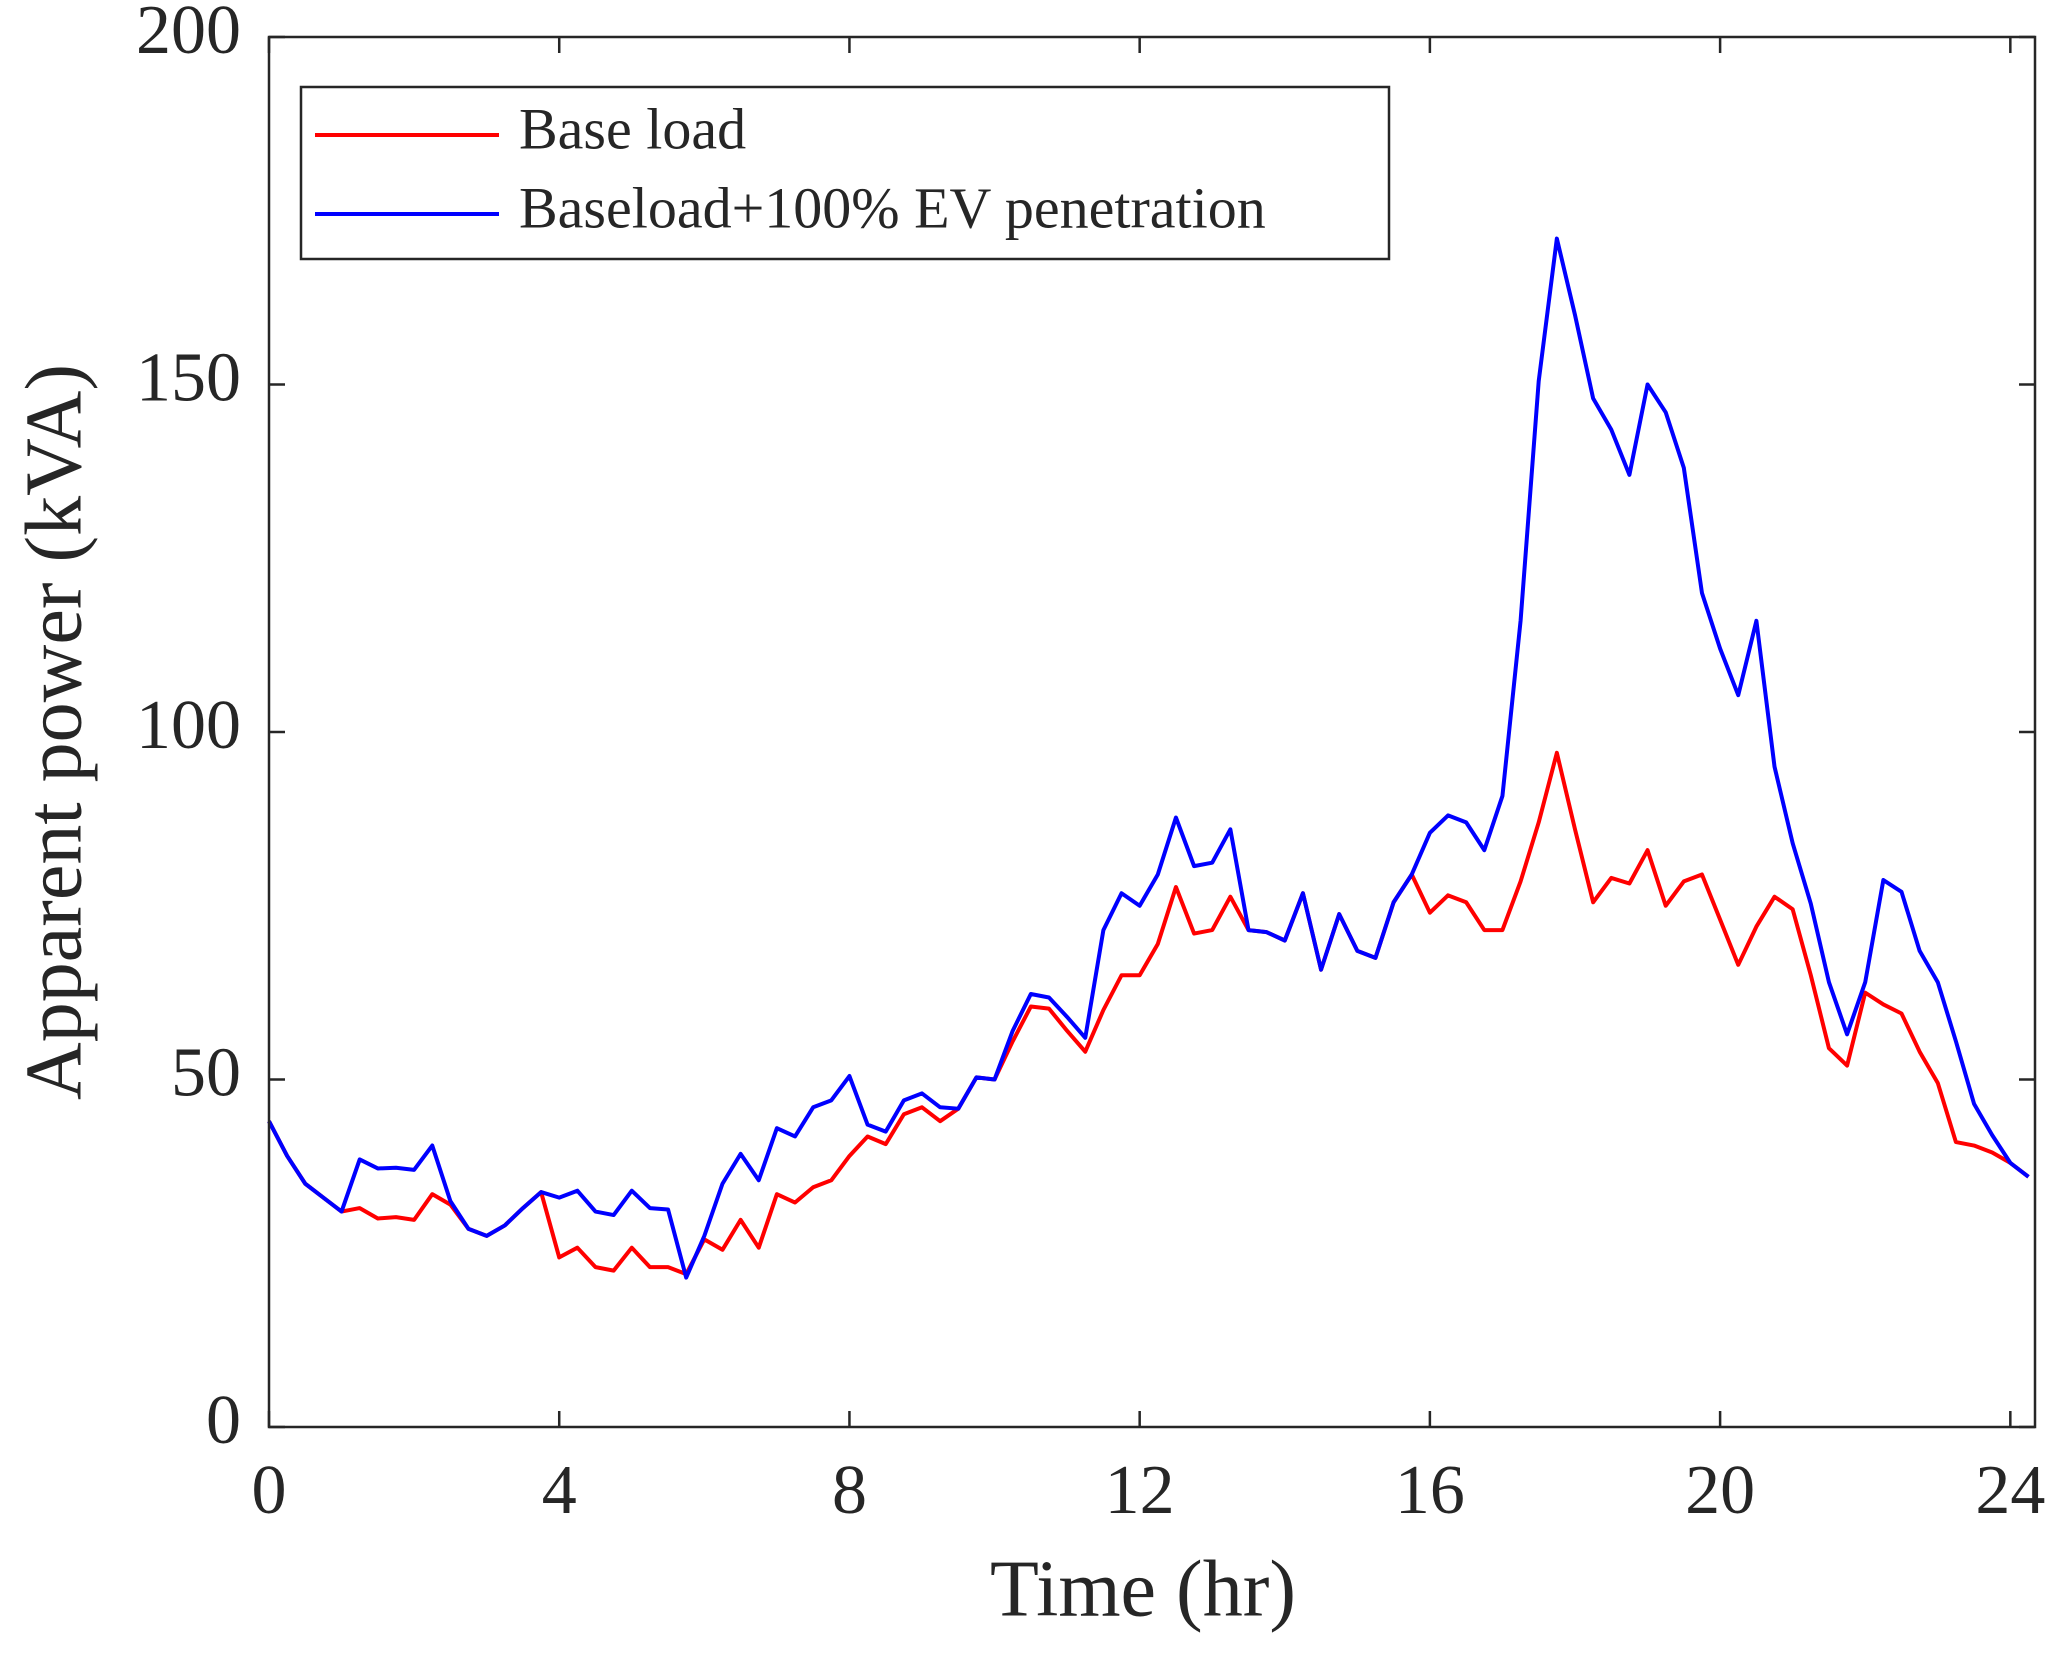 The width and height of the screenshot is (2059, 1662). I want to click on y-tick-label: 150, so click(188, 378).